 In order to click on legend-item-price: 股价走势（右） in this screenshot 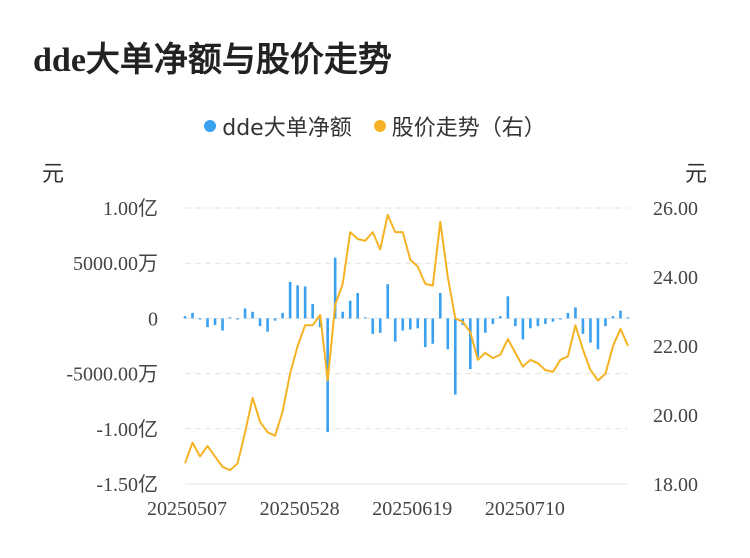, I will do `click(459, 126)`.